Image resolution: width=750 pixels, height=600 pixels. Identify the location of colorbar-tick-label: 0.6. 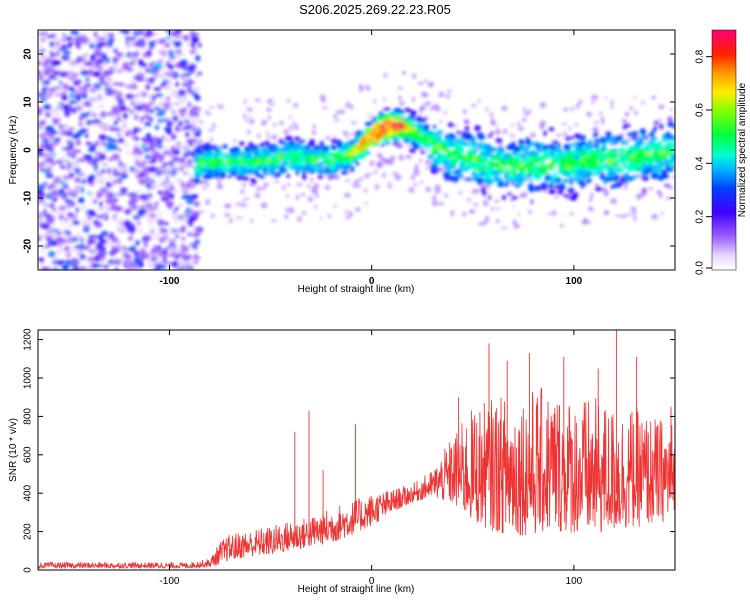
(700, 110).